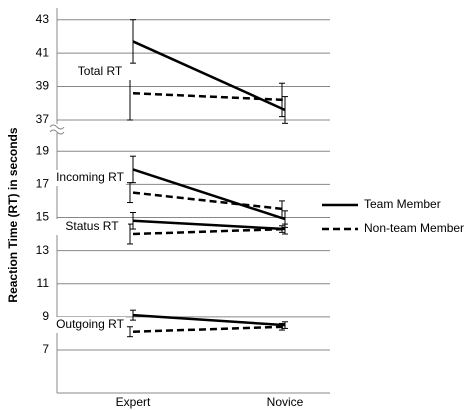 The height and width of the screenshot is (410, 474). I want to click on y-tick-label: 19, so click(43, 150).